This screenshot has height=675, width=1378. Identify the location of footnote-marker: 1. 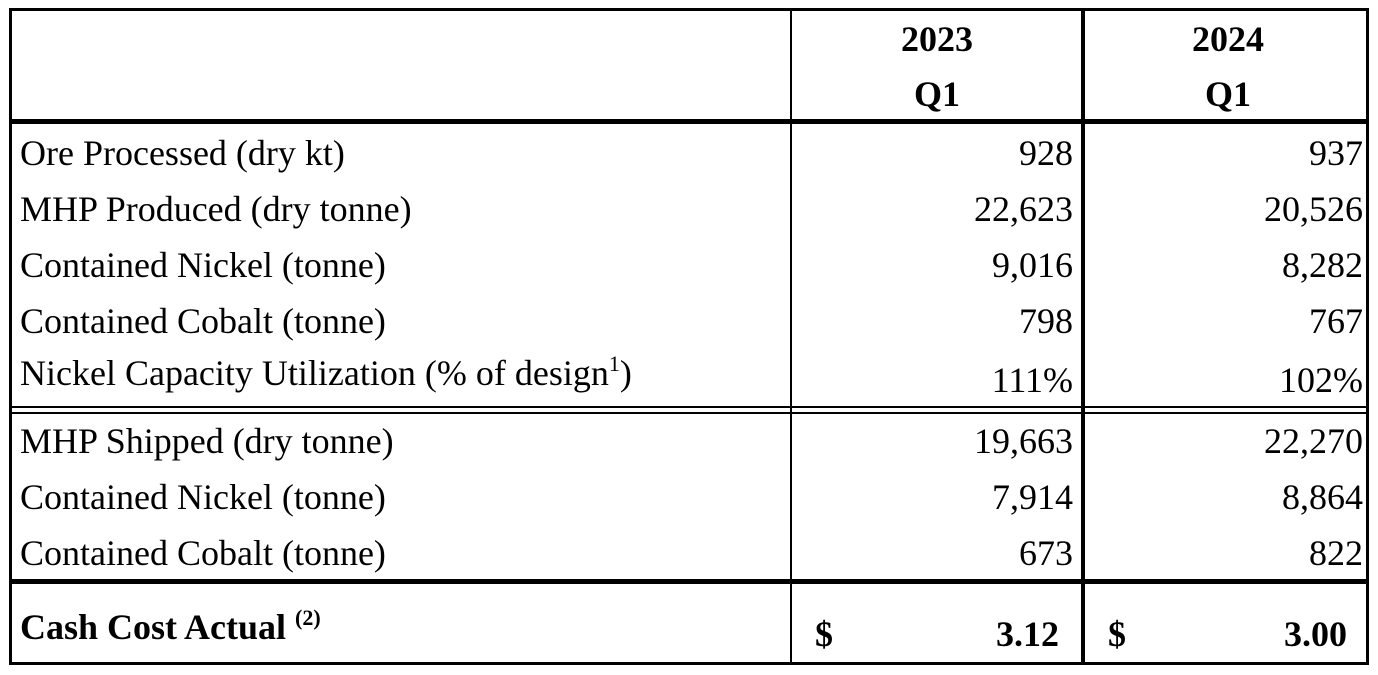
(614, 363).